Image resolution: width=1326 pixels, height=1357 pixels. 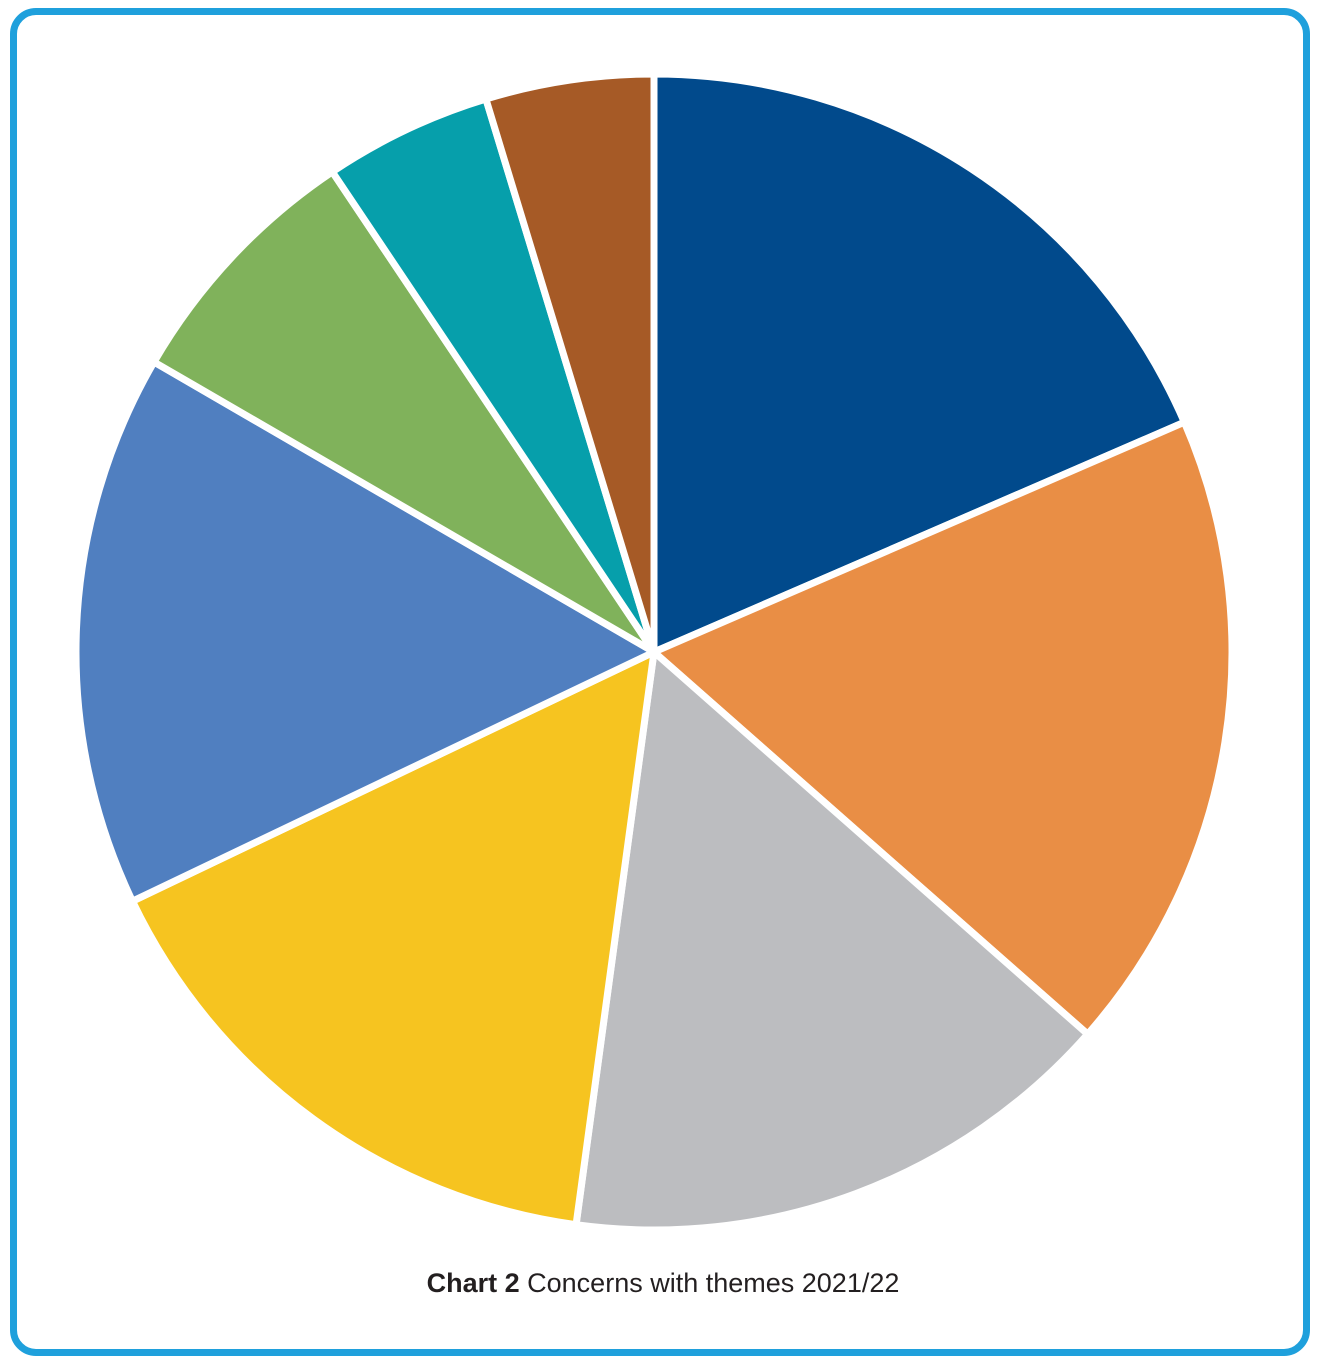 What do you see at coordinates (473, 1283) in the screenshot?
I see `caption-label: Chart 2` at bounding box center [473, 1283].